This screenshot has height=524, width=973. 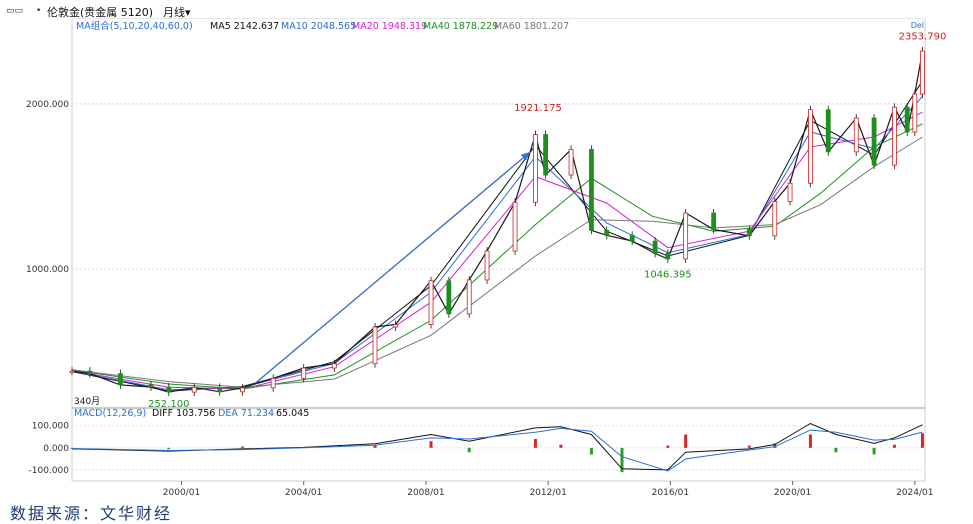 I want to click on time-tick-label: 2024/01, so click(x=914, y=493).